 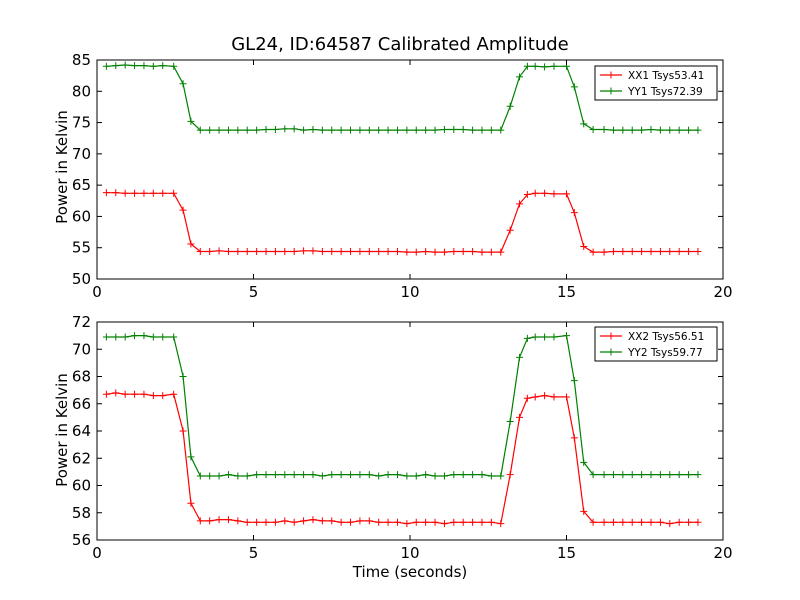 I want to click on legend: XX2 Tsys56.51 YY2 Tsys59.77, so click(x=656, y=344).